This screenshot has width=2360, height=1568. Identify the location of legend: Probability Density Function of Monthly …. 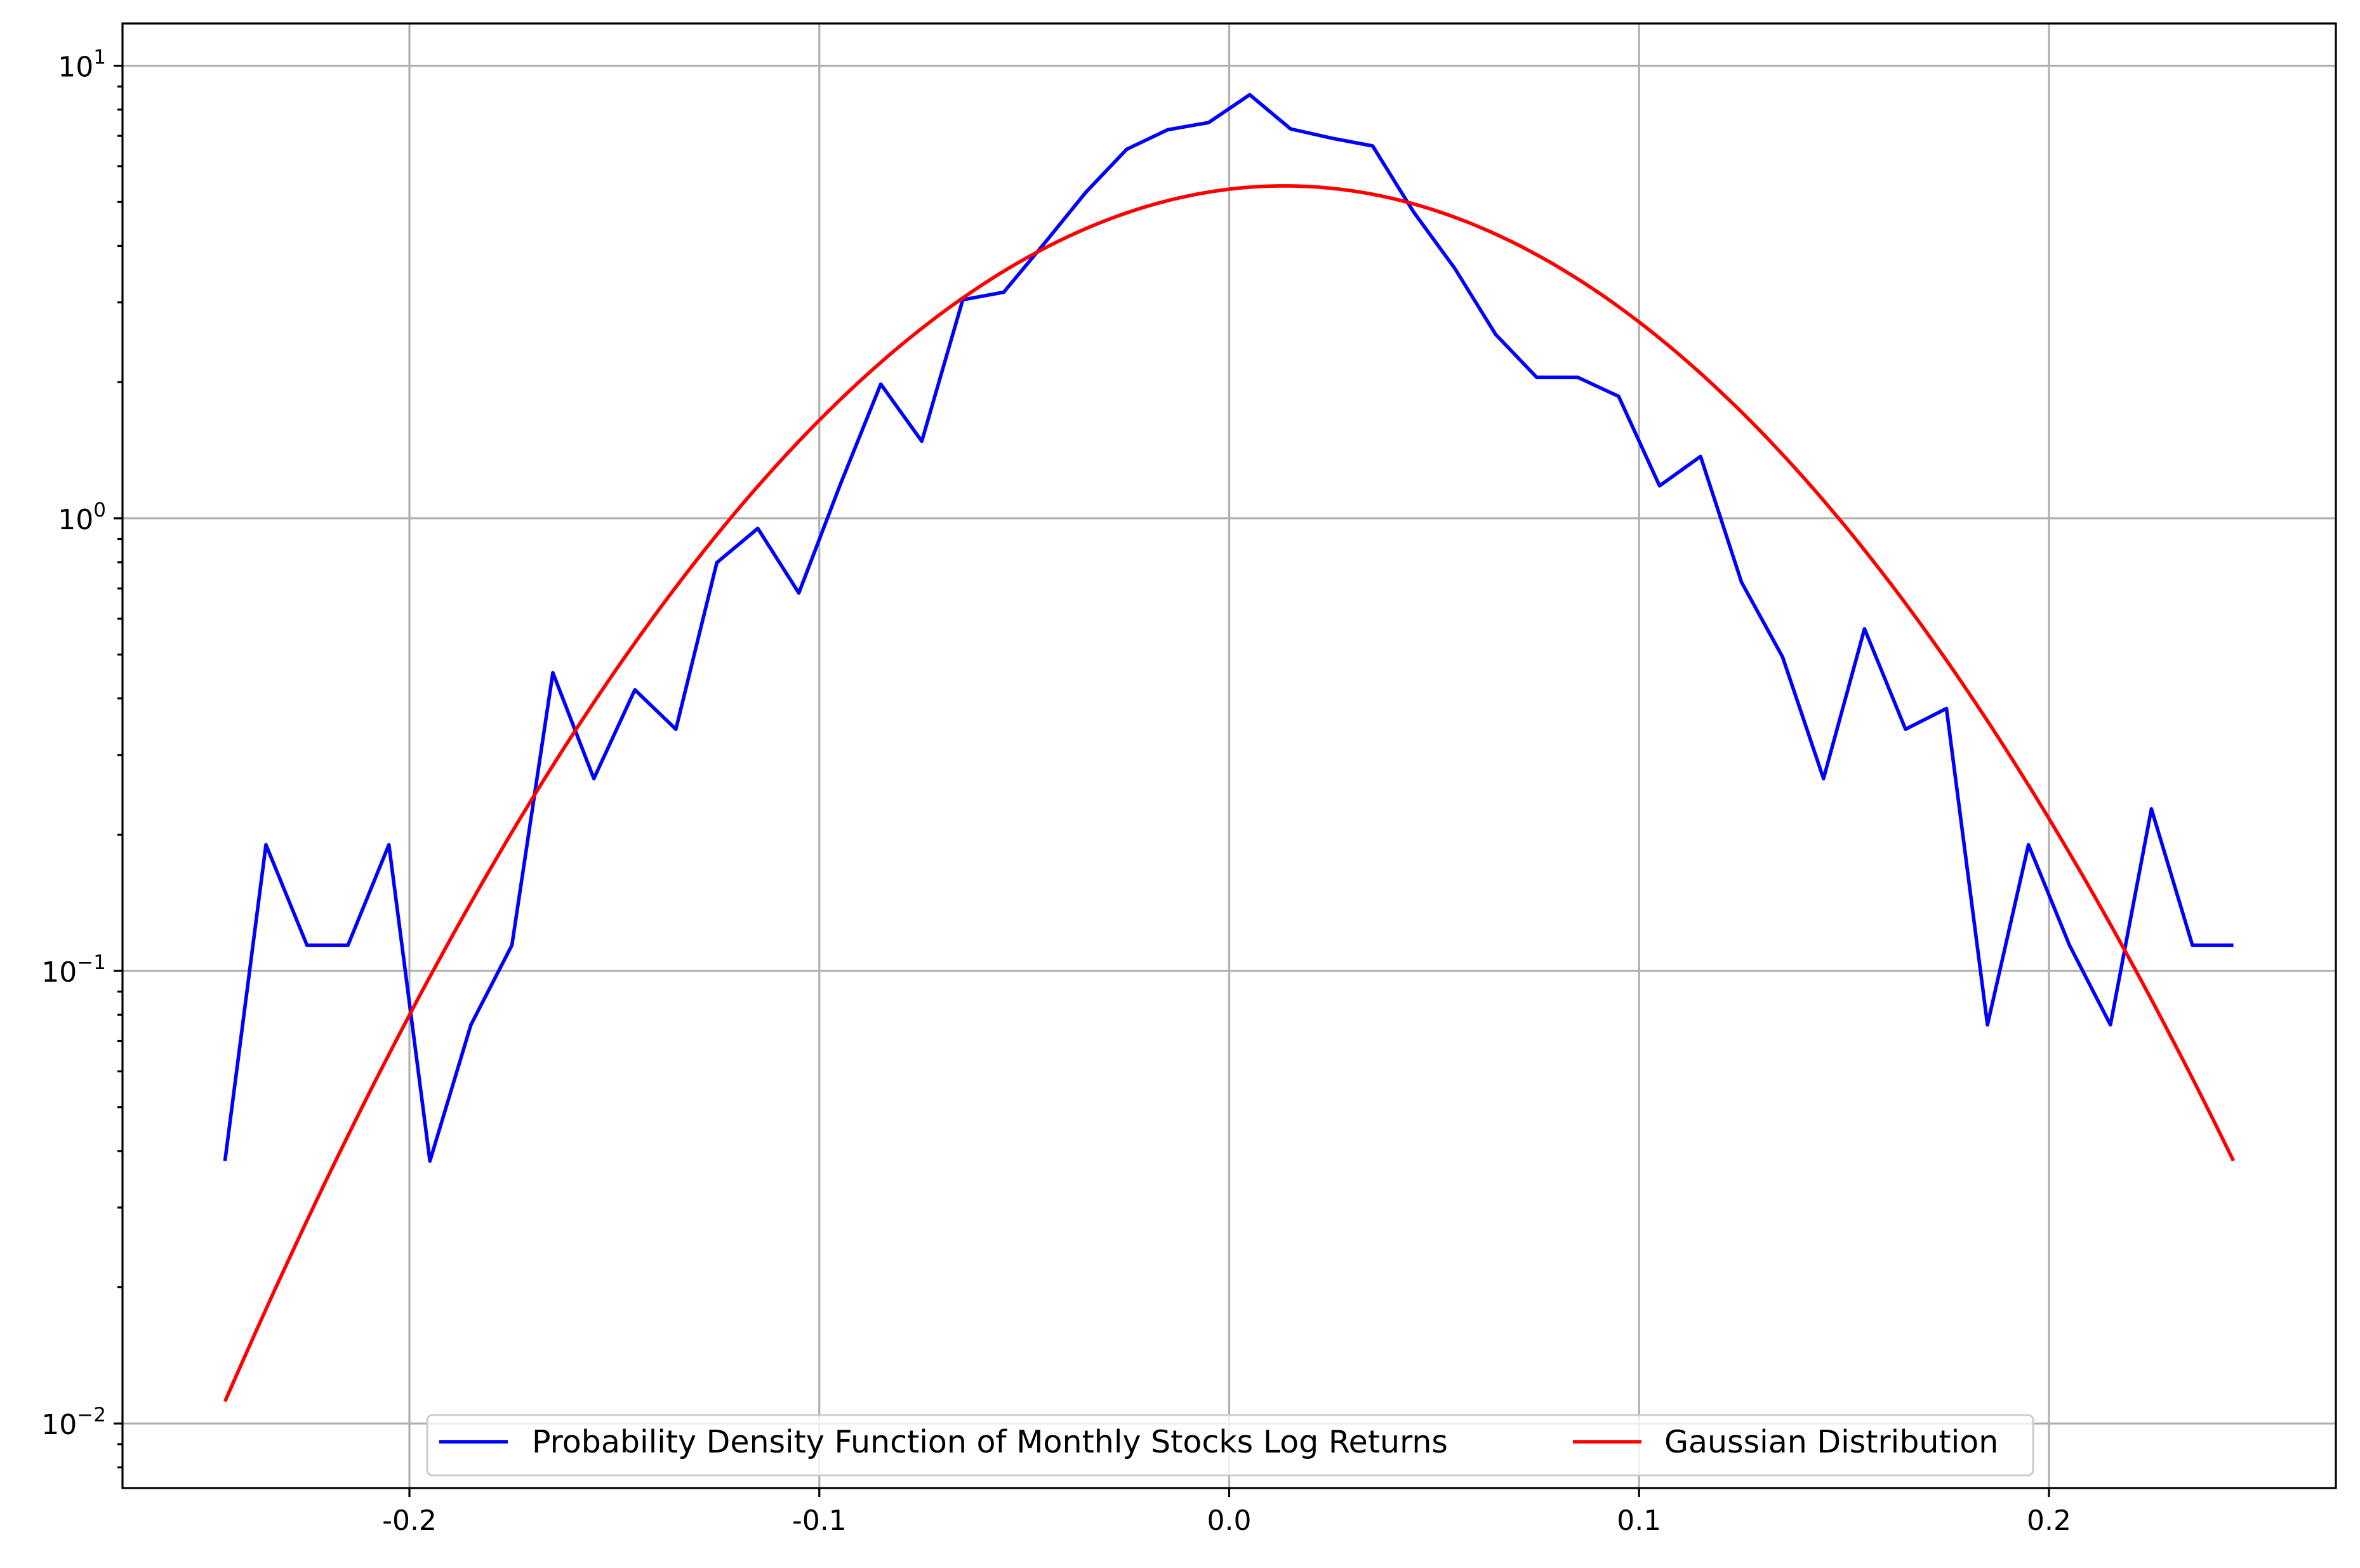
(1230, 1445).